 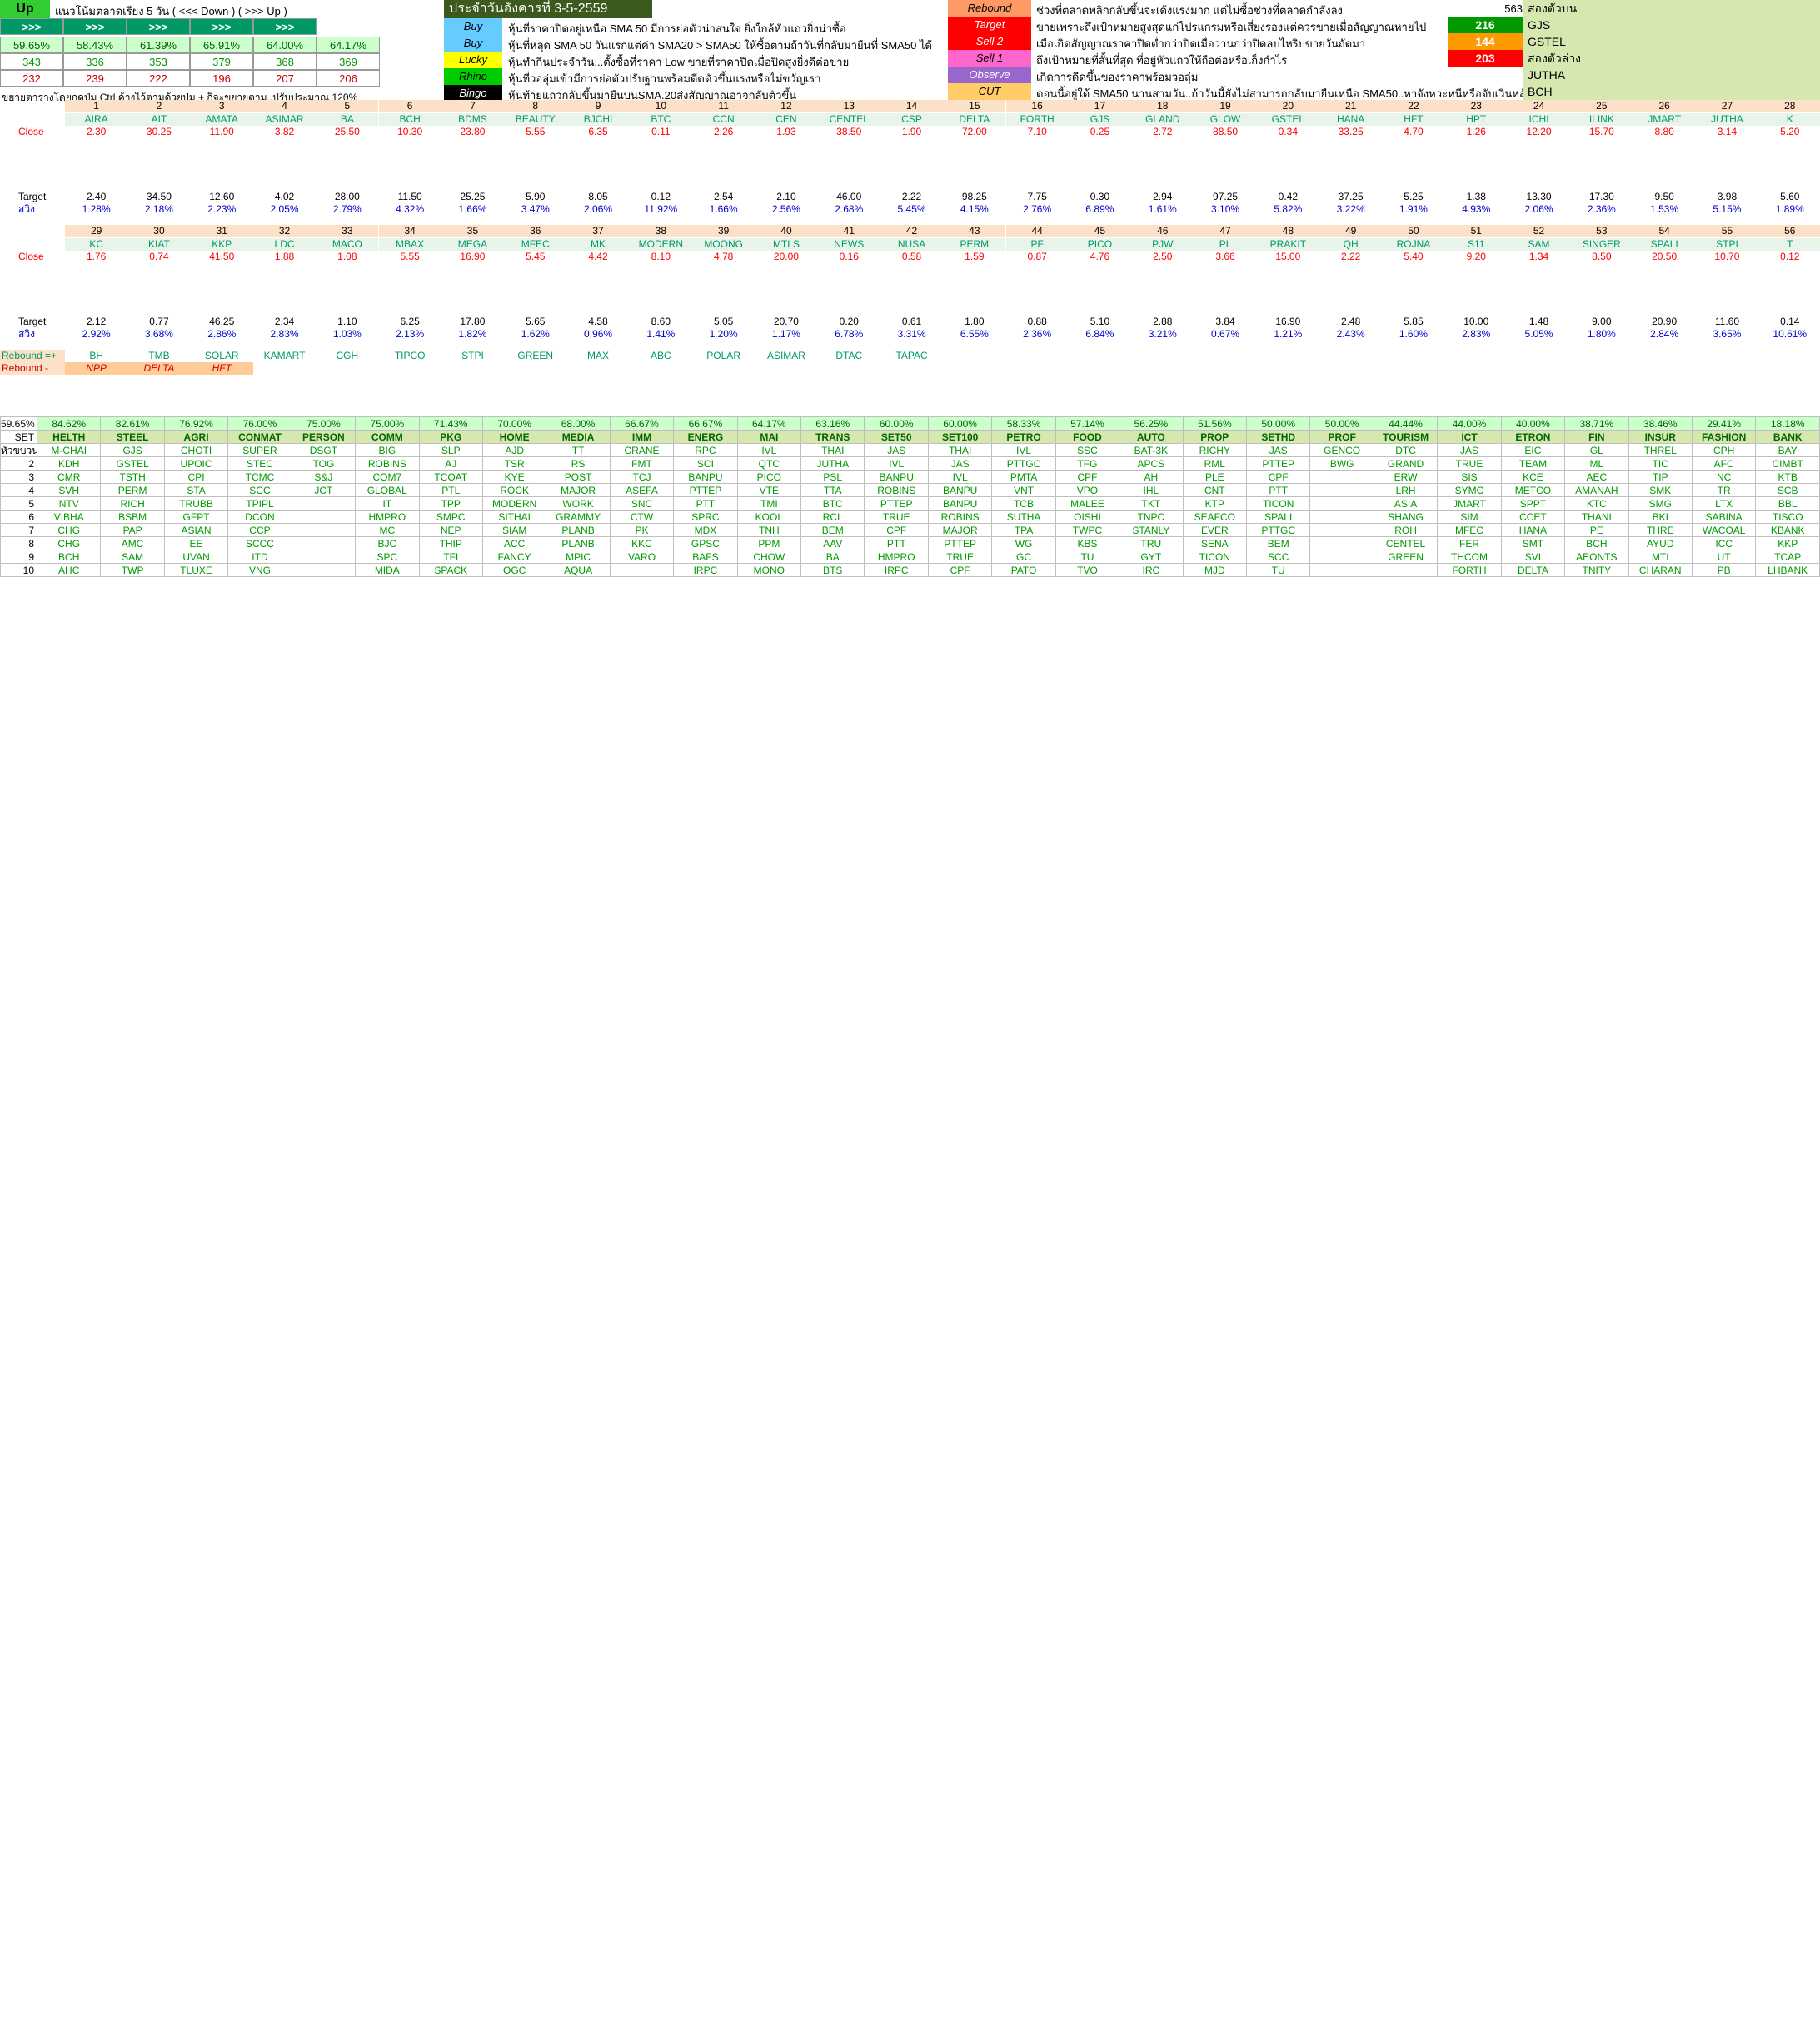 What do you see at coordinates (911, 355) in the screenshot?
I see `rebound-up-item: TAPAC` at bounding box center [911, 355].